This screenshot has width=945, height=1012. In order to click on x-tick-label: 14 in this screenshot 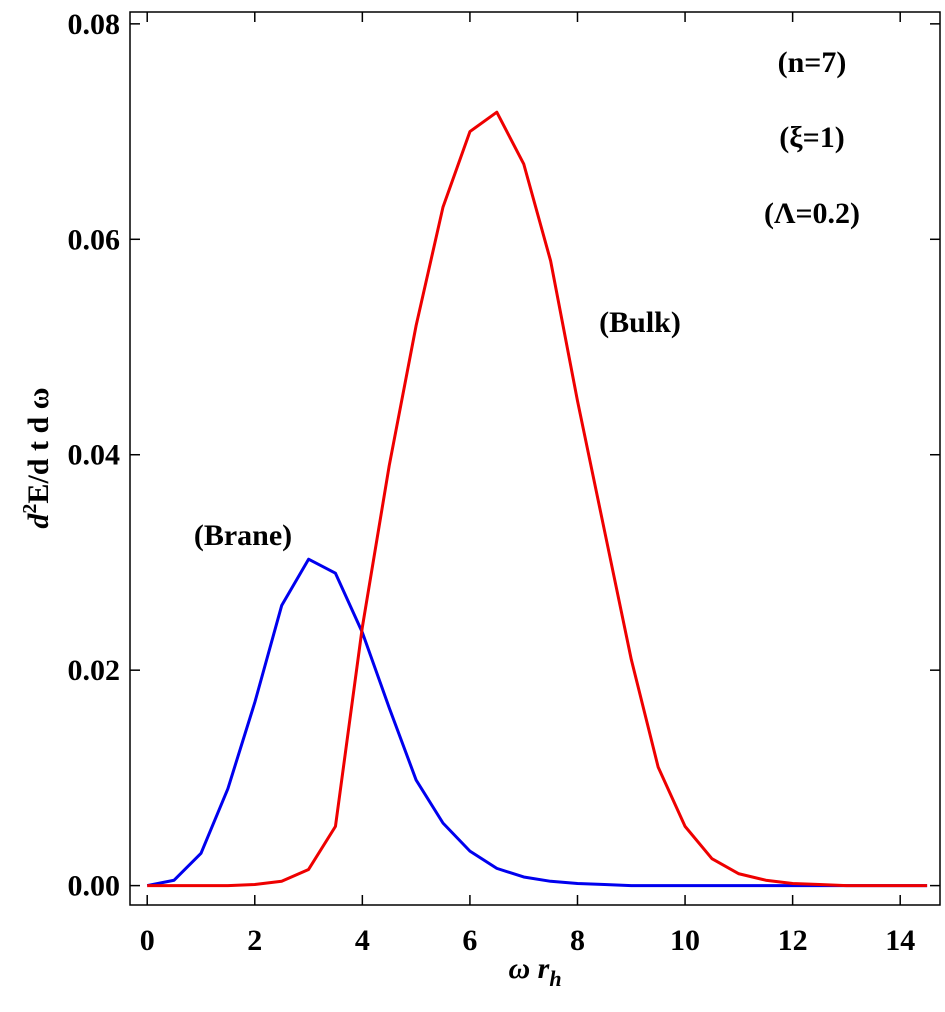, I will do `click(900, 940)`.